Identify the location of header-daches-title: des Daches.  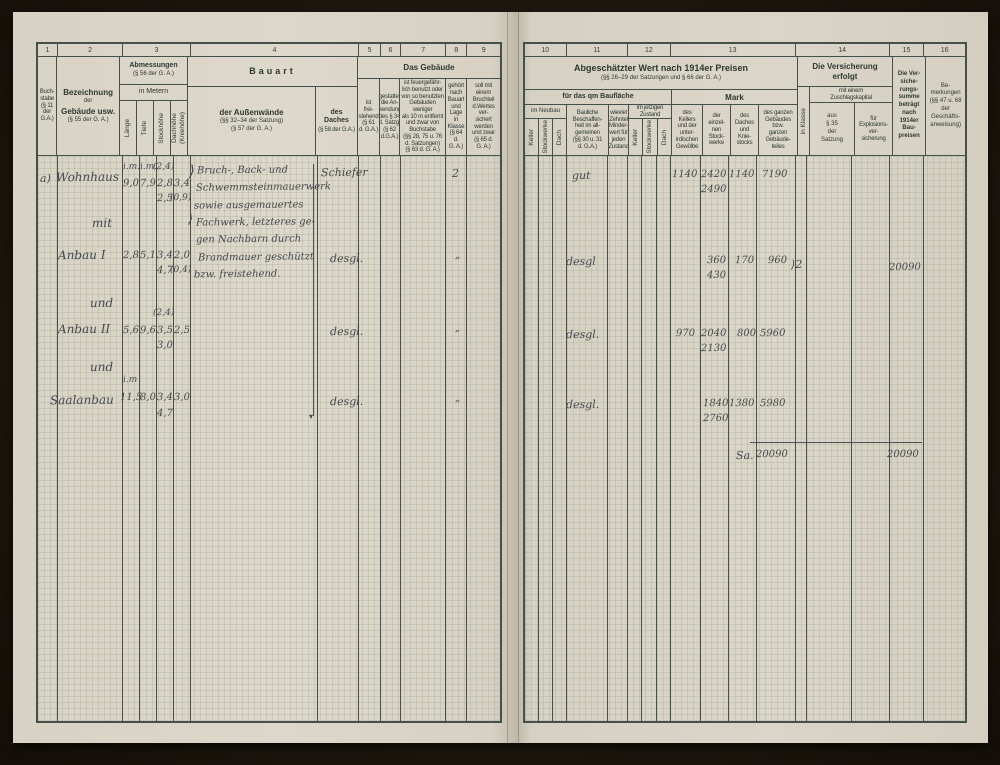
(336, 116).